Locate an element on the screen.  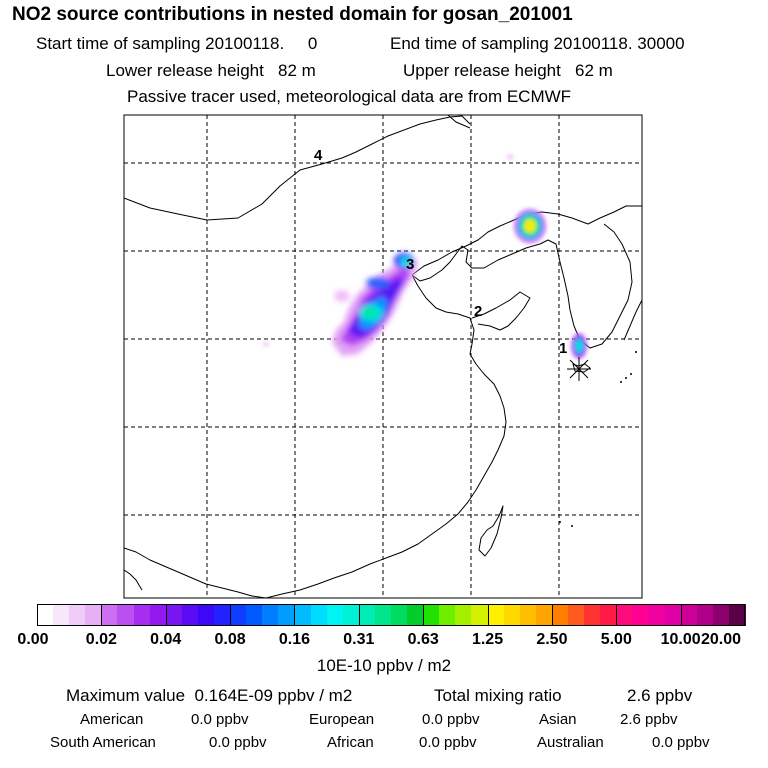
region-asian-name: Asian is located at coordinates (558, 719).